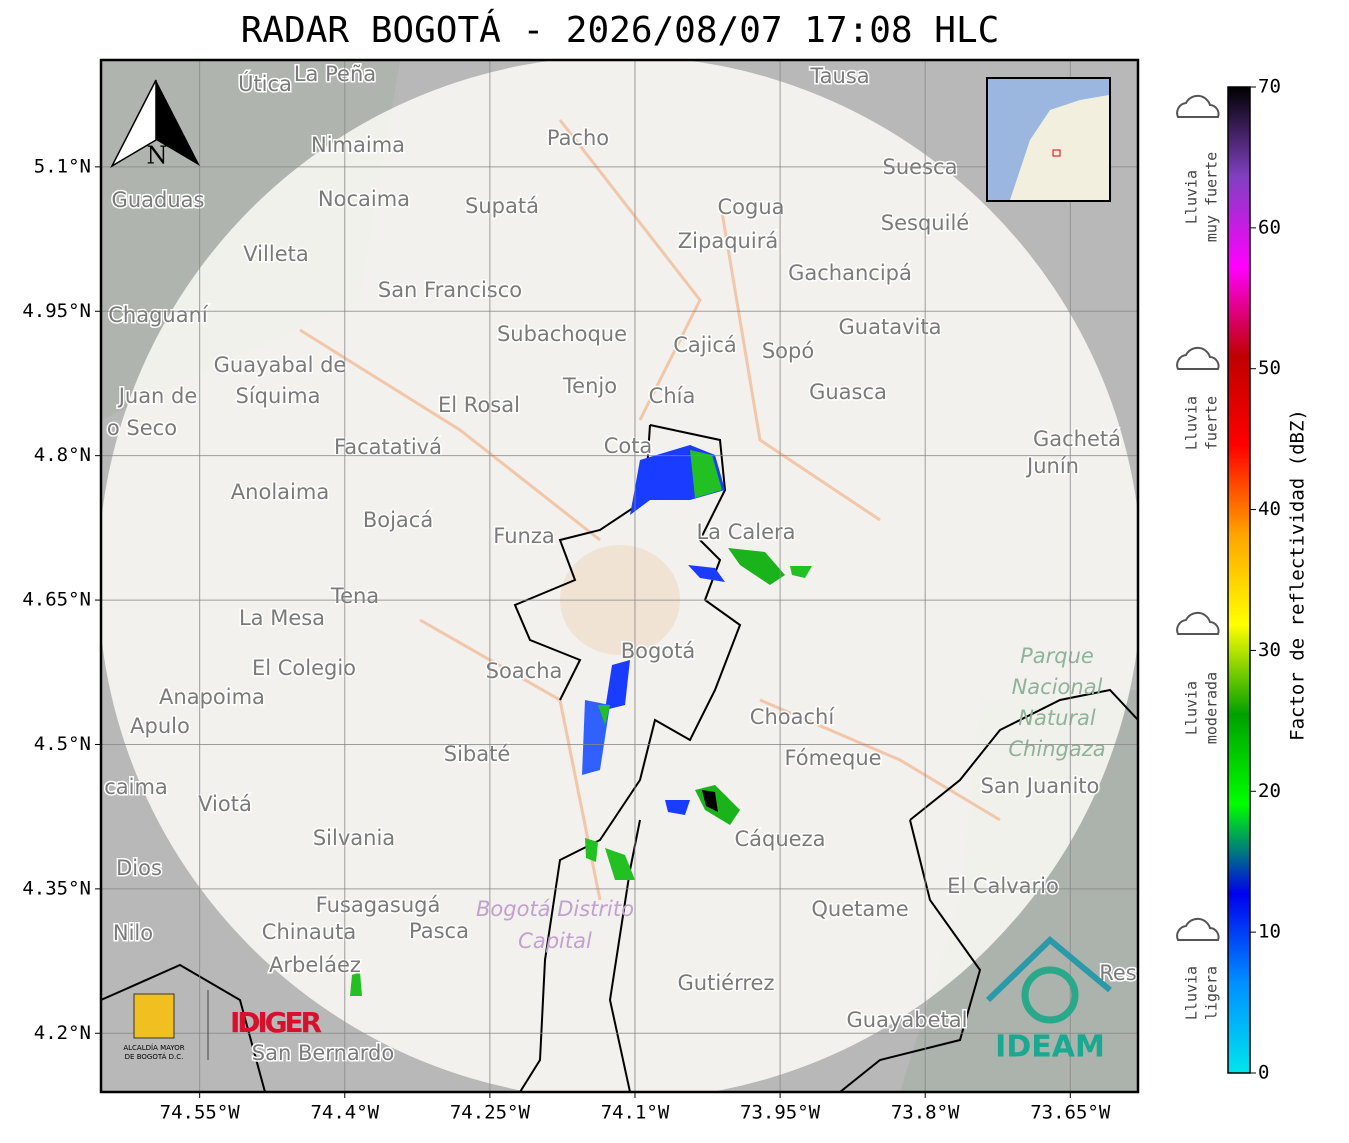  Describe the element at coordinates (1057, 718) in the screenshot. I see `park-label: Natural` at that location.